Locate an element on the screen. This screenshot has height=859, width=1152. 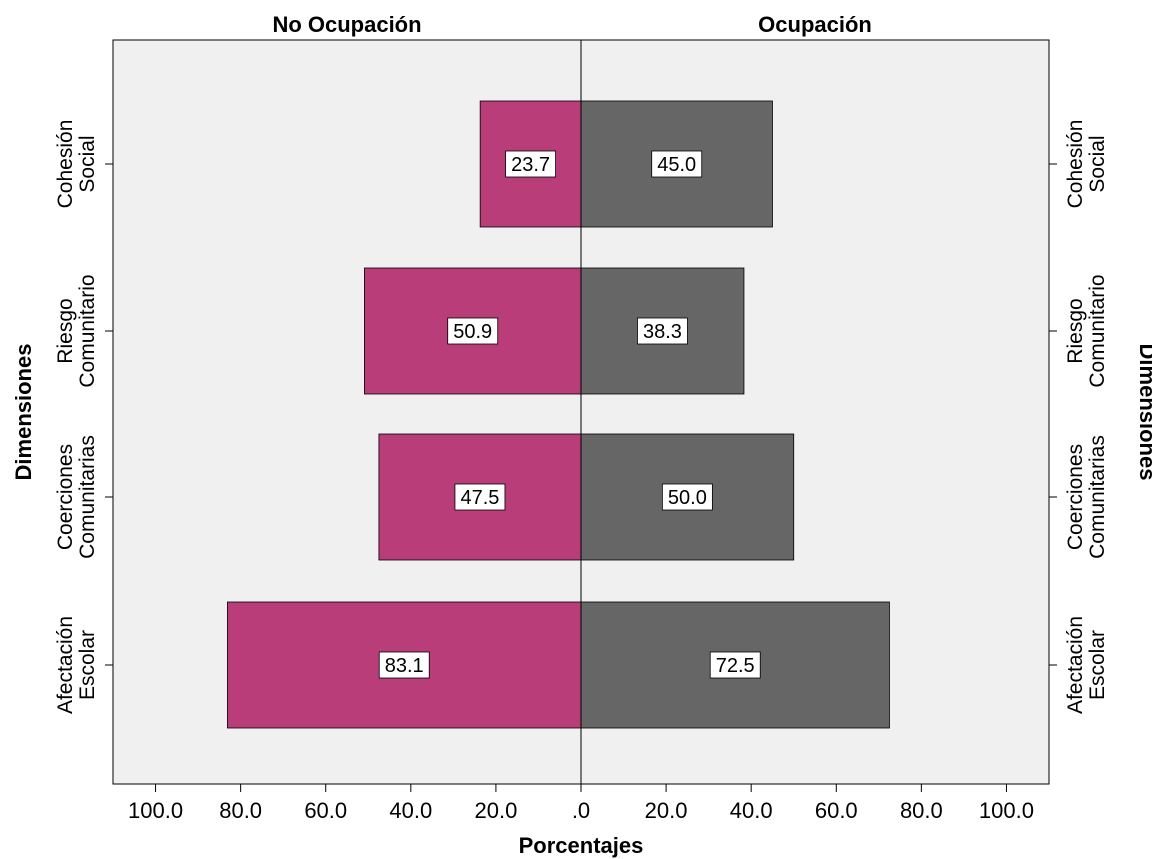
category-label-left-coerciones-comunitarias: CoercionesComunitarias is located at coordinates (76, 497).